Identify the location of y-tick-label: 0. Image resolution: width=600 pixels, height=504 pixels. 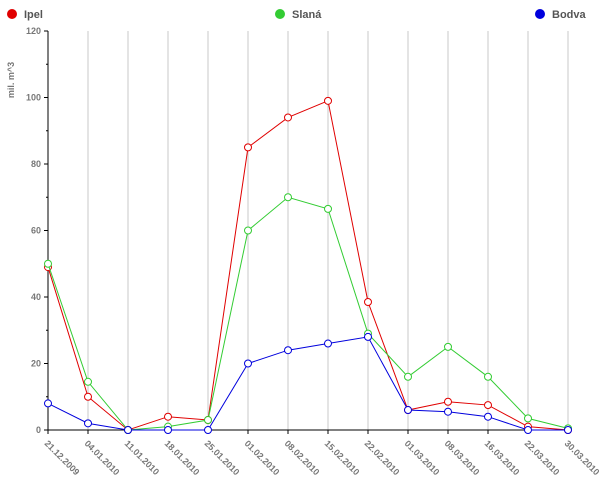
(38, 430).